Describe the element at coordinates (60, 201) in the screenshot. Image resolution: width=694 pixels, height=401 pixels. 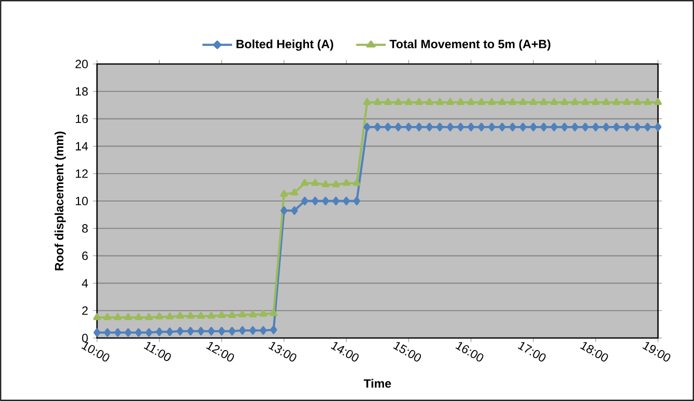
I see `y-axis-title: Roof displacement (mm)` at that location.